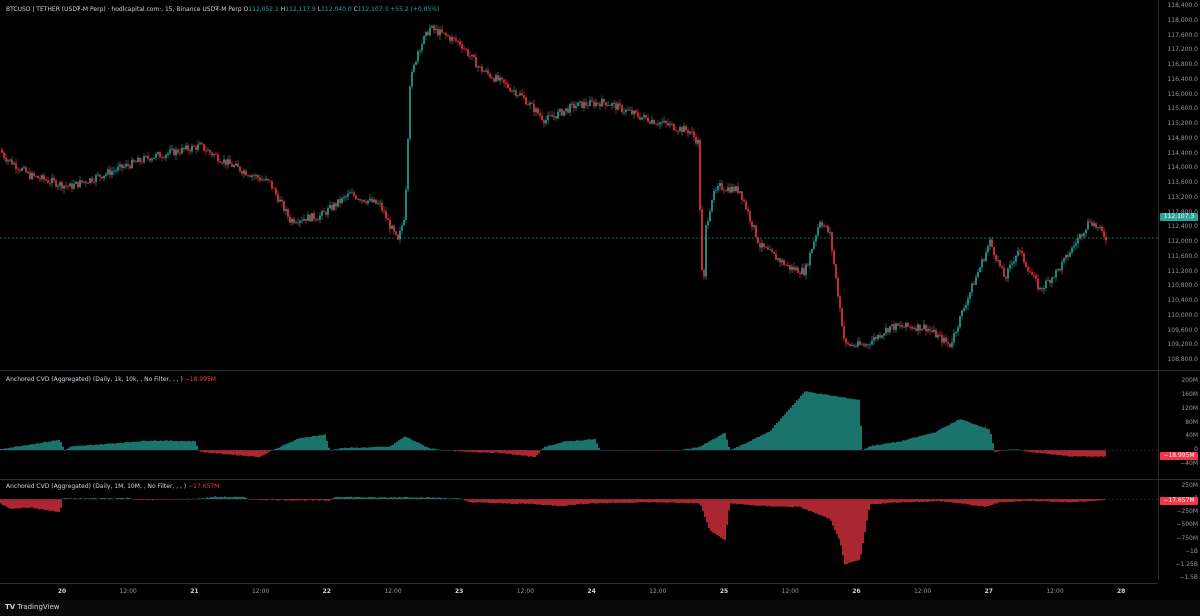 The width and height of the screenshot is (1200, 616). What do you see at coordinates (1179, 424) in the screenshot?
I see `cvd1-axis: 200M 160M 120M 80M 40M 0 −40M` at bounding box center [1179, 424].